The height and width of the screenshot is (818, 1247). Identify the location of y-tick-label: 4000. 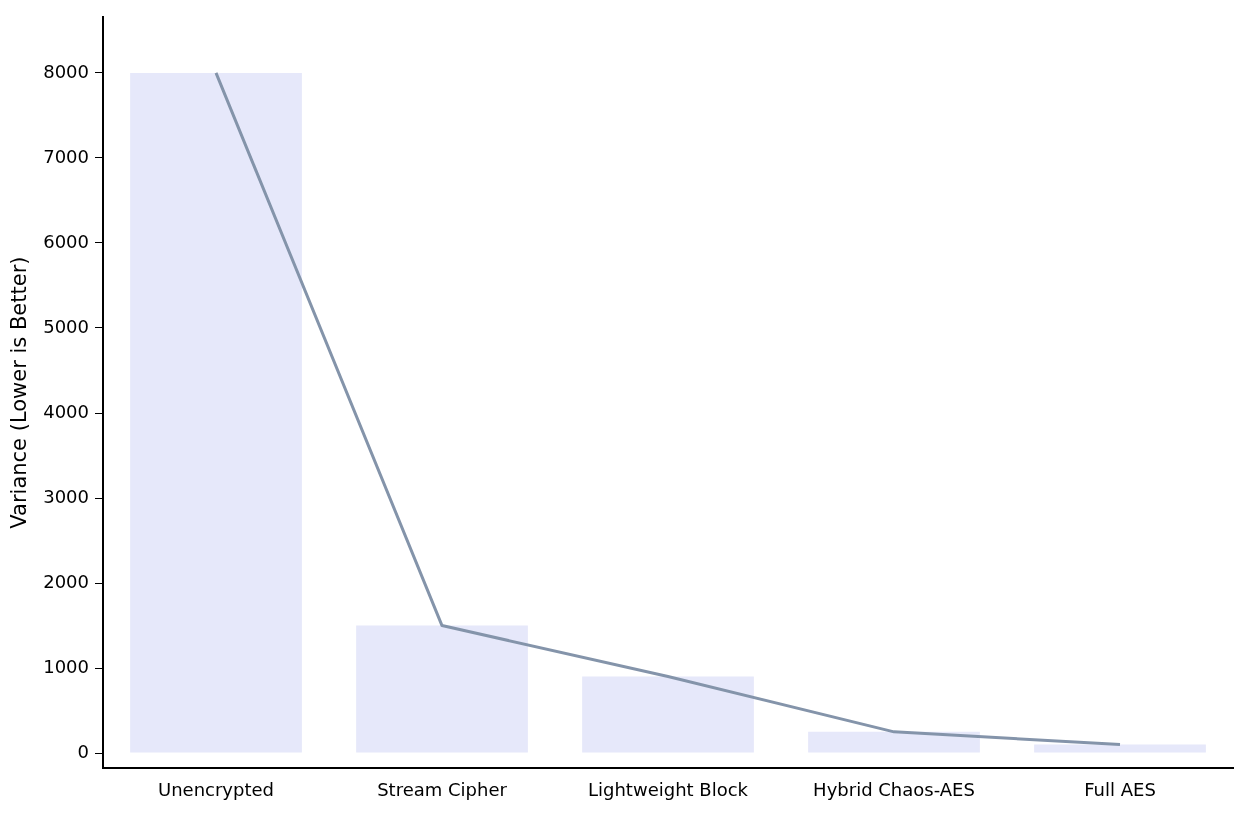
(66, 411).